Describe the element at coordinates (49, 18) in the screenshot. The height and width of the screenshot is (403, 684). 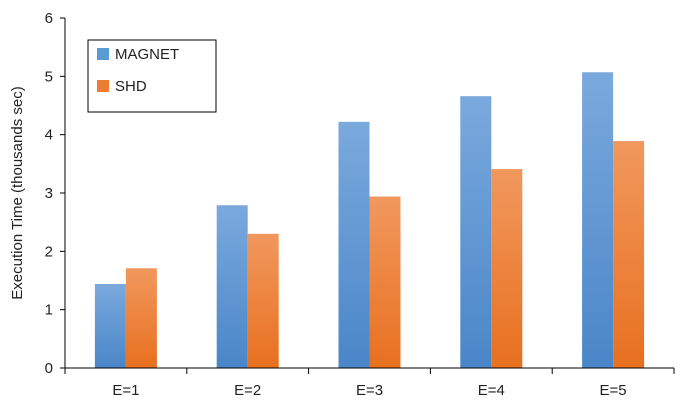
I see `y-tick-label: 6` at that location.